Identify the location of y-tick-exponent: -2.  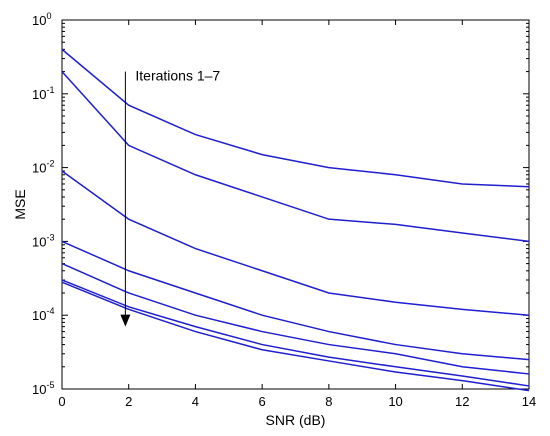
(50, 164).